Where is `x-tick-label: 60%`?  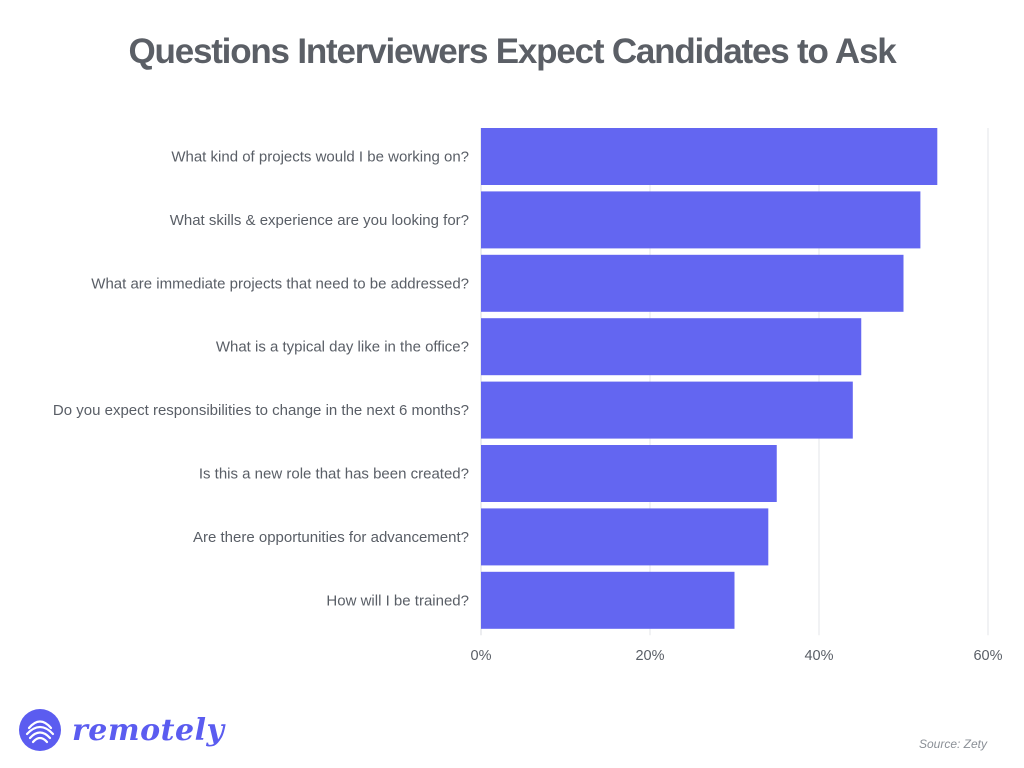 x-tick-label: 60% is located at coordinates (987, 656).